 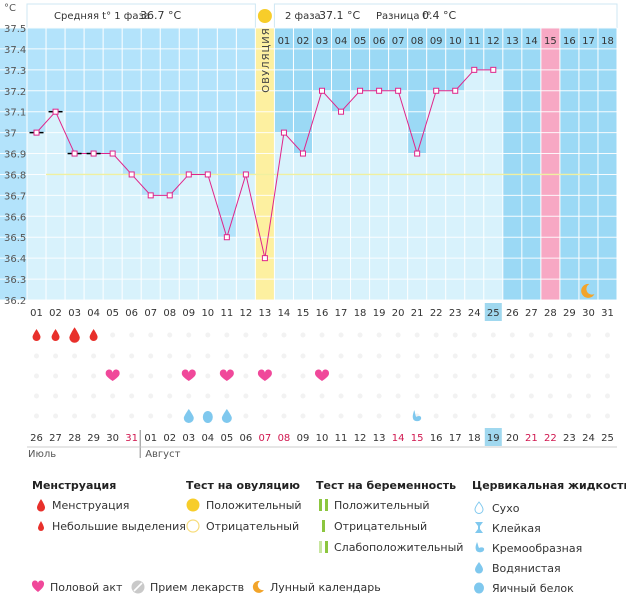 I want to click on pregtest-negative-icon, so click(x=323, y=526).